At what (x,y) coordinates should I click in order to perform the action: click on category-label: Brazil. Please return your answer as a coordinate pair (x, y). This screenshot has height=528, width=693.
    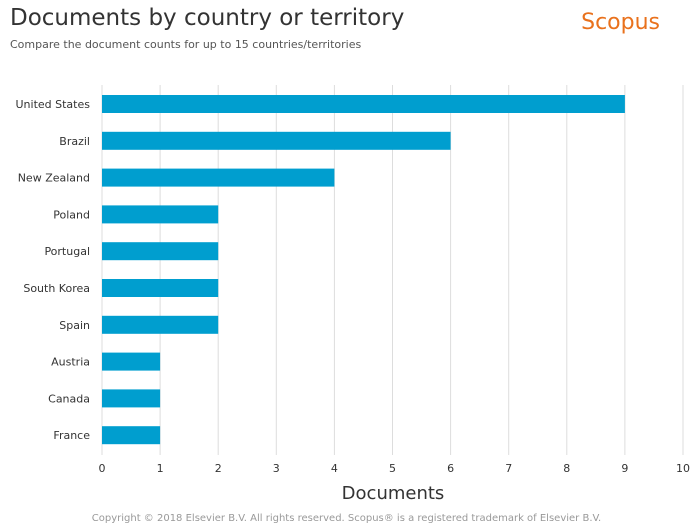
    Looking at the image, I should click on (74, 141).